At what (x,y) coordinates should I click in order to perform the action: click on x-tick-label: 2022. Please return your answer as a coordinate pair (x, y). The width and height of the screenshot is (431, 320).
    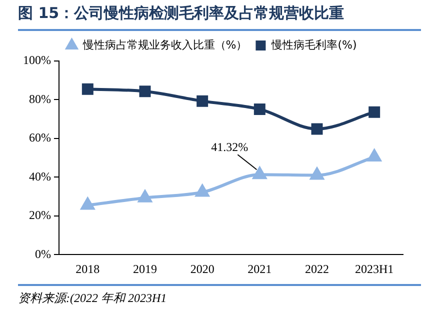
    Looking at the image, I should click on (317, 269).